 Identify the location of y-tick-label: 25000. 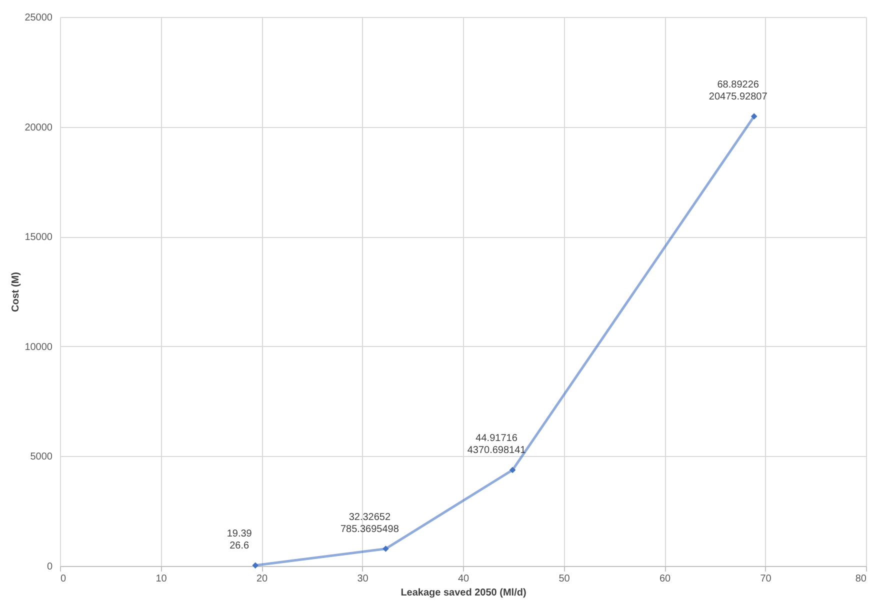
(38, 18).